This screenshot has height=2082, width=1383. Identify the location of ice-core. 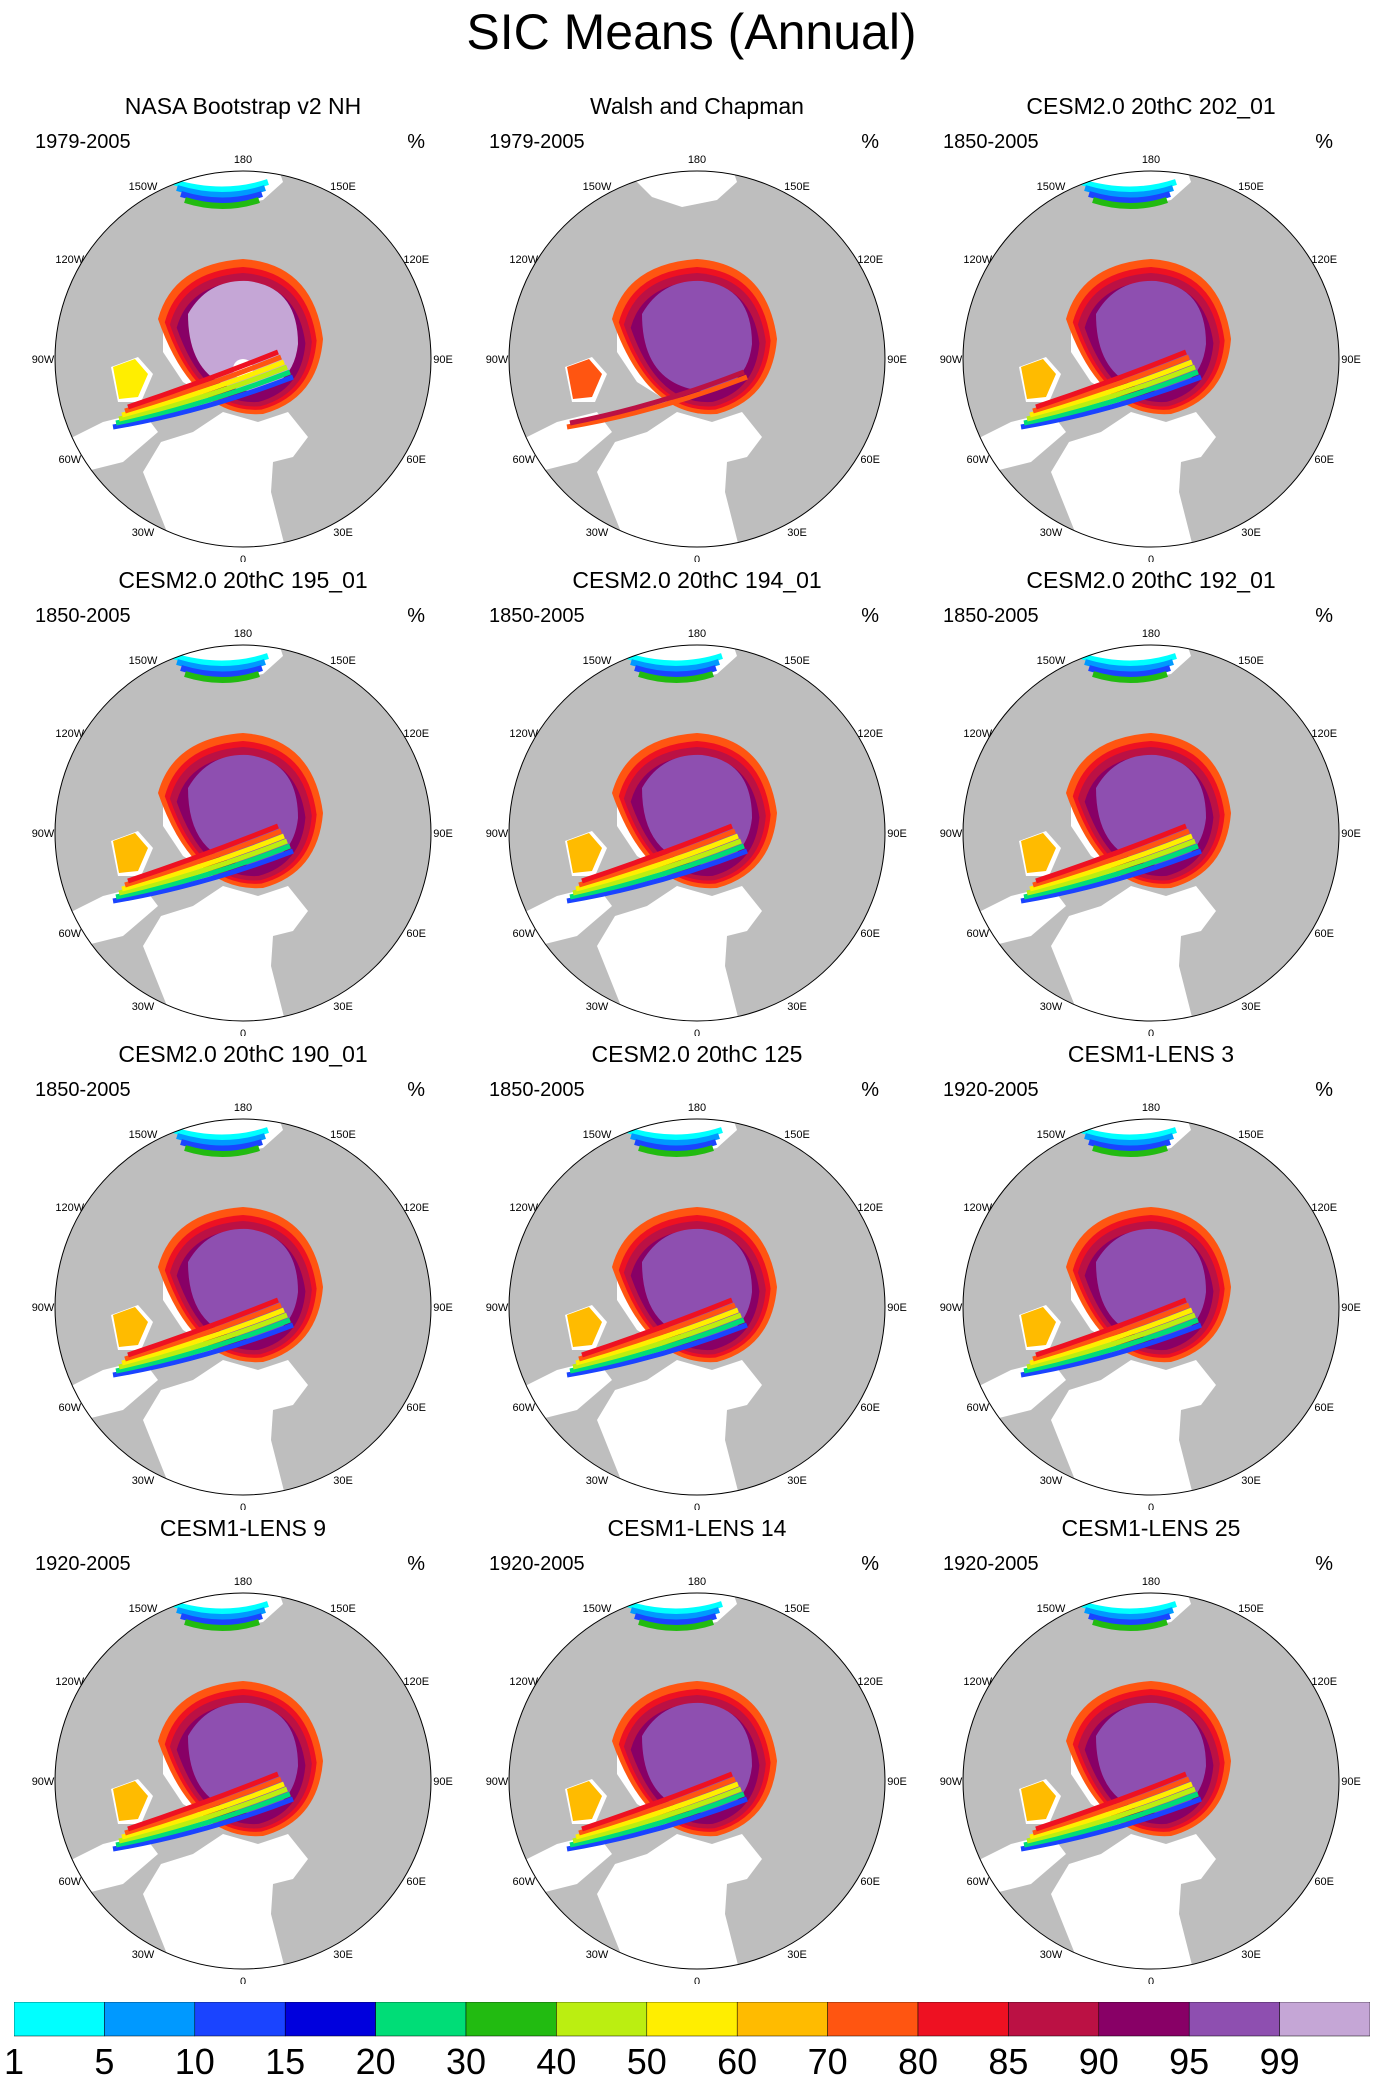
(697, 335).